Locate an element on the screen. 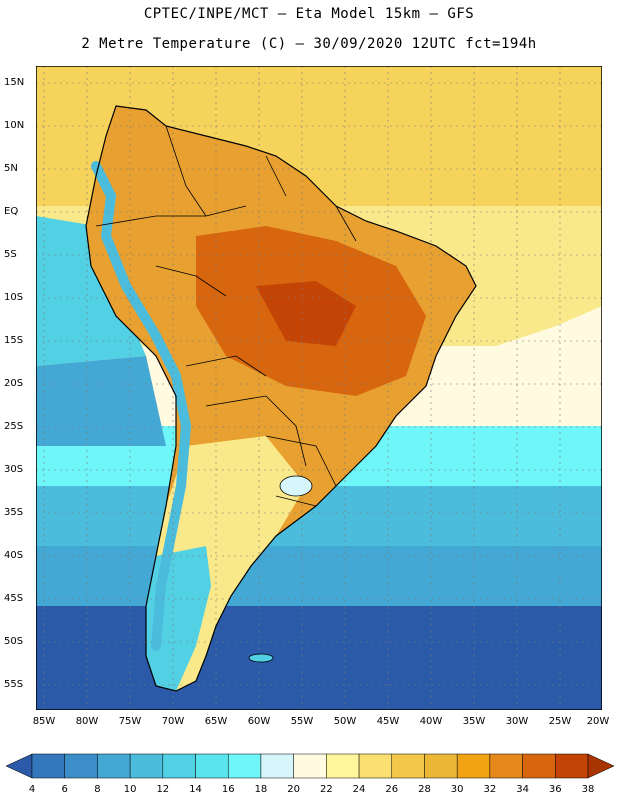  colorbar-tick-label: 16 is located at coordinates (228, 789).